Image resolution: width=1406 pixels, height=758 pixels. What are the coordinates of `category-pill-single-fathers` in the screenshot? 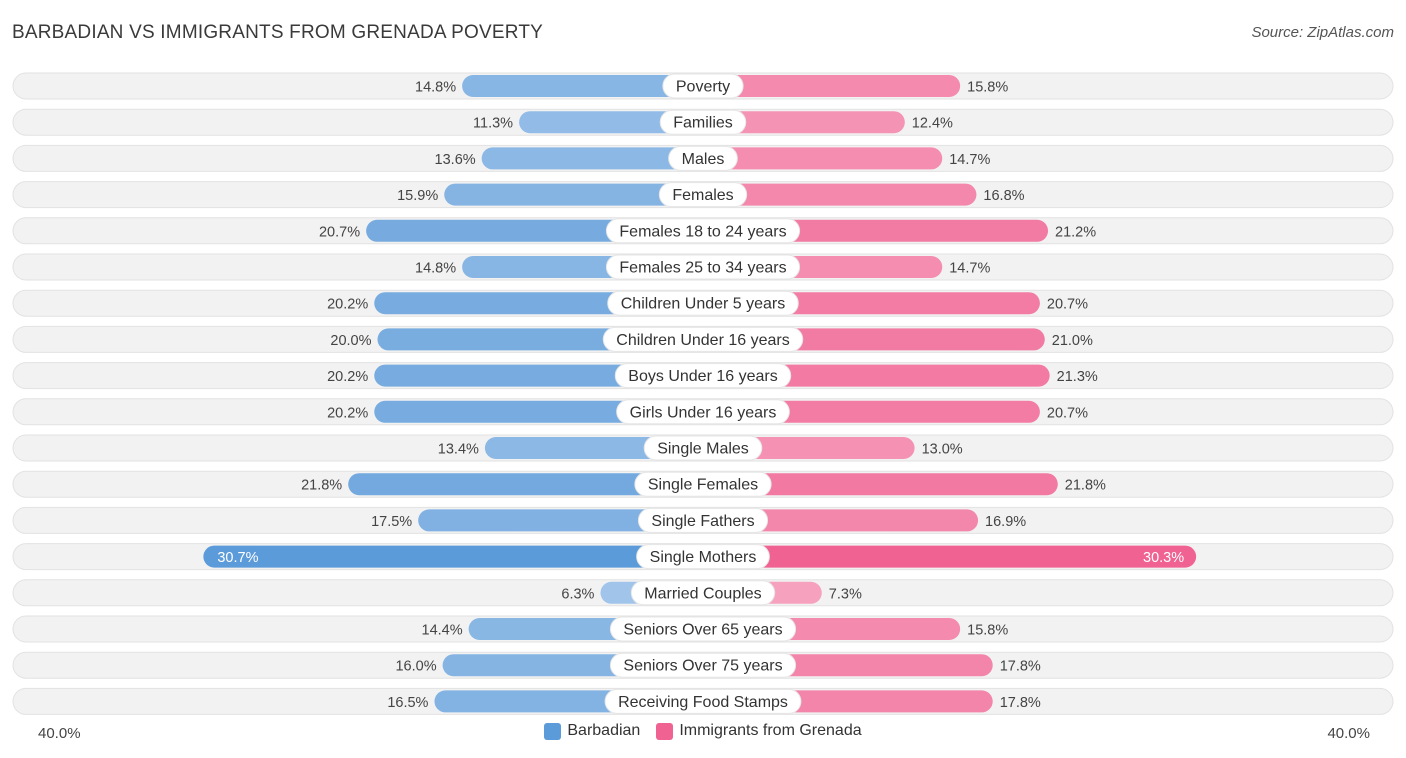 It's located at (703, 520).